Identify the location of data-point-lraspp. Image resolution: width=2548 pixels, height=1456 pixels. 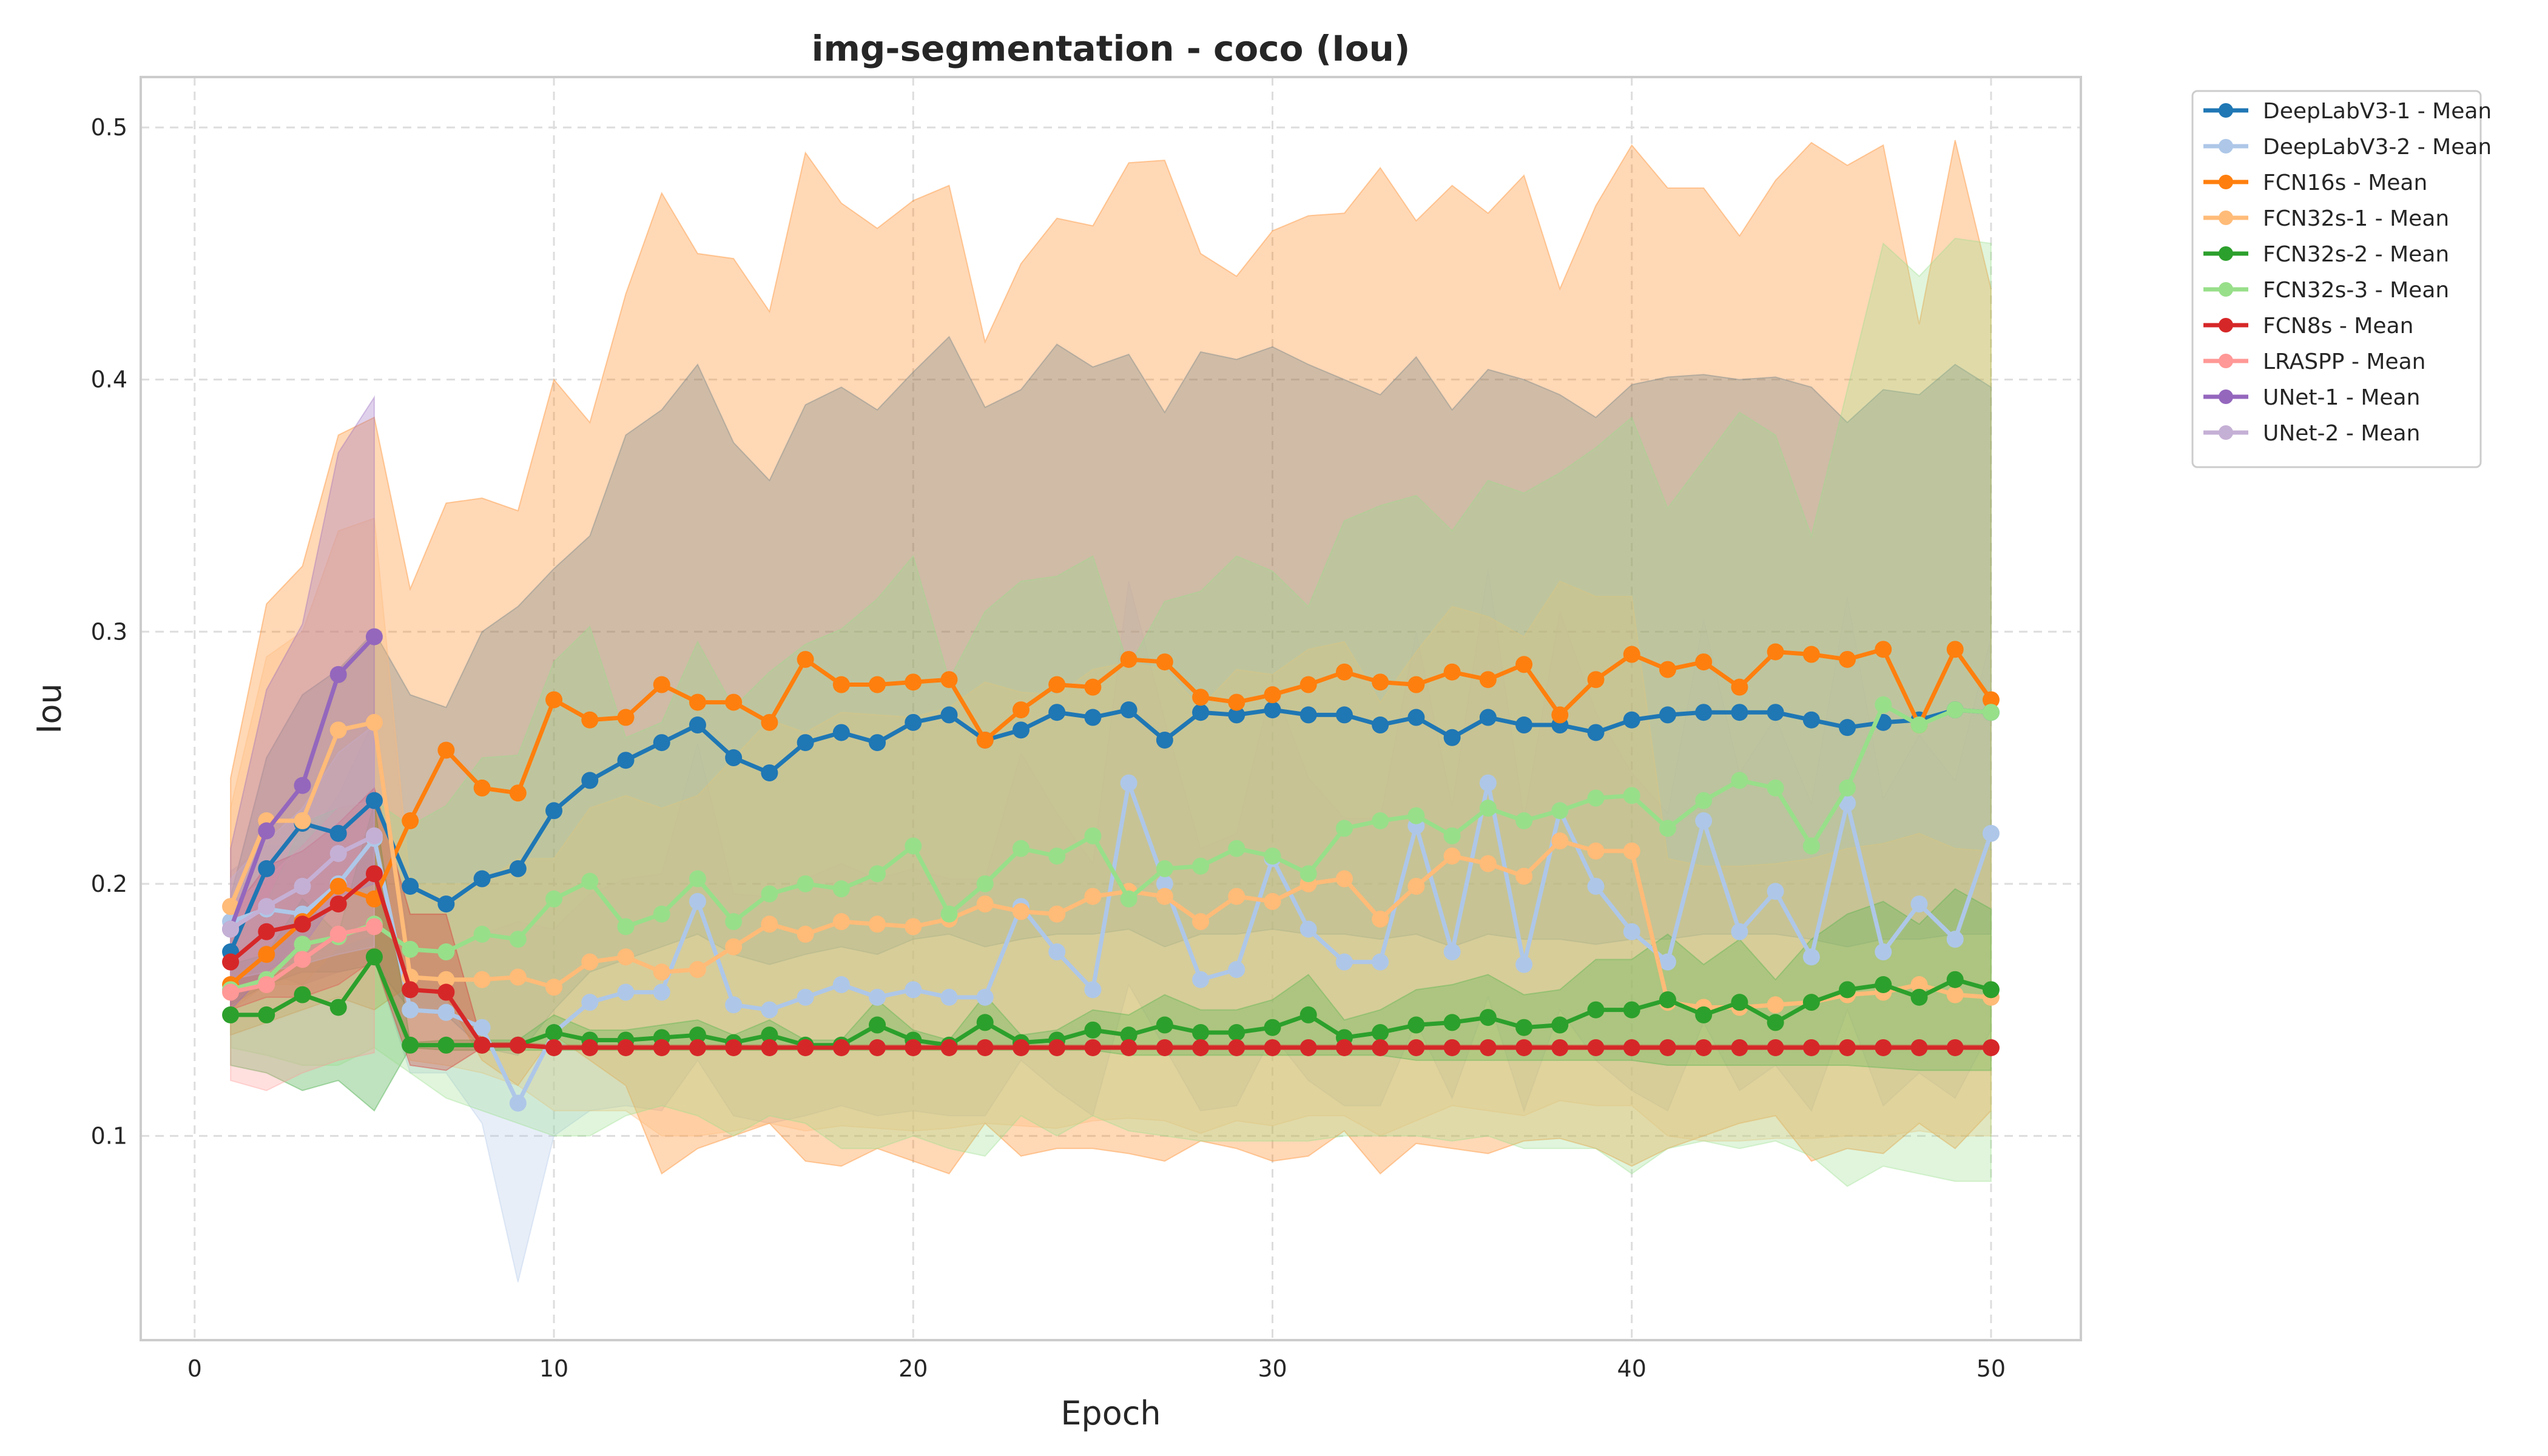
(266, 985).